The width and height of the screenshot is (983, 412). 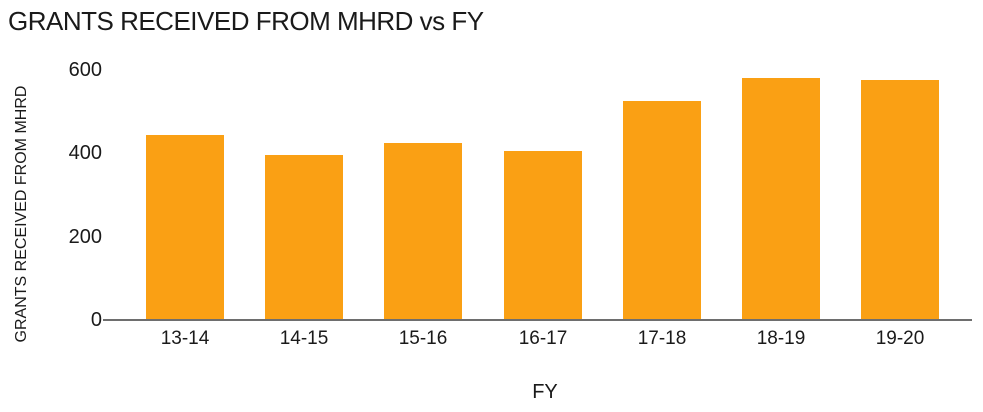 I want to click on chart-title: GRANTS RECEIVED FROM MHRD vs FY, so click(x=246, y=21).